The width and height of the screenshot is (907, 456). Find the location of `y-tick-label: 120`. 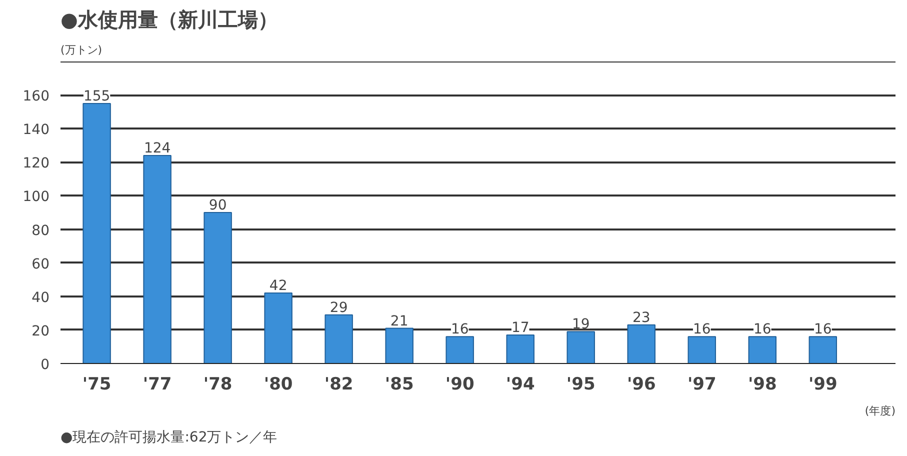

y-tick-label: 120 is located at coordinates (36, 164).